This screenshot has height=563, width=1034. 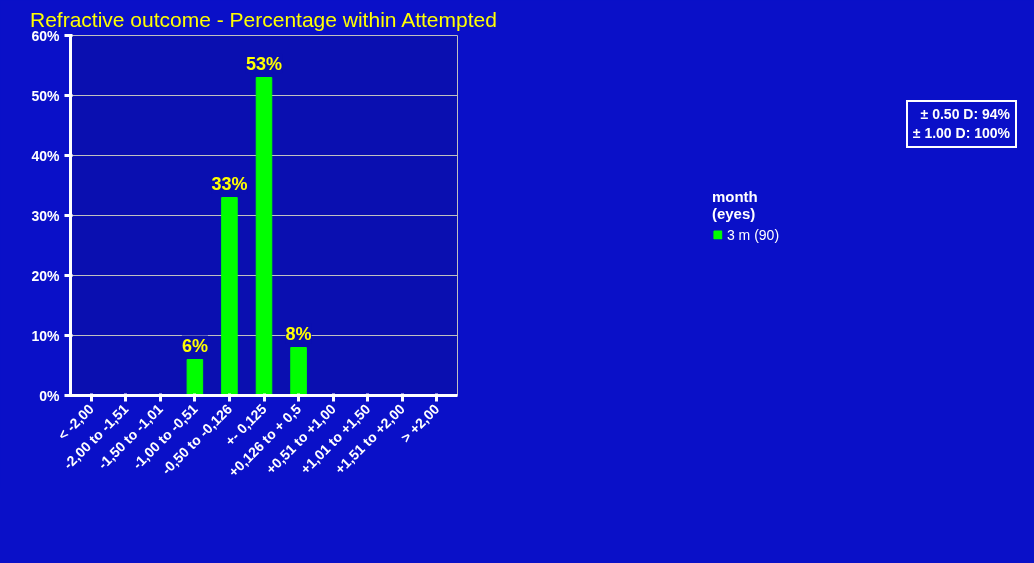 I want to click on y-tick-label: 50%, so click(x=46, y=95).